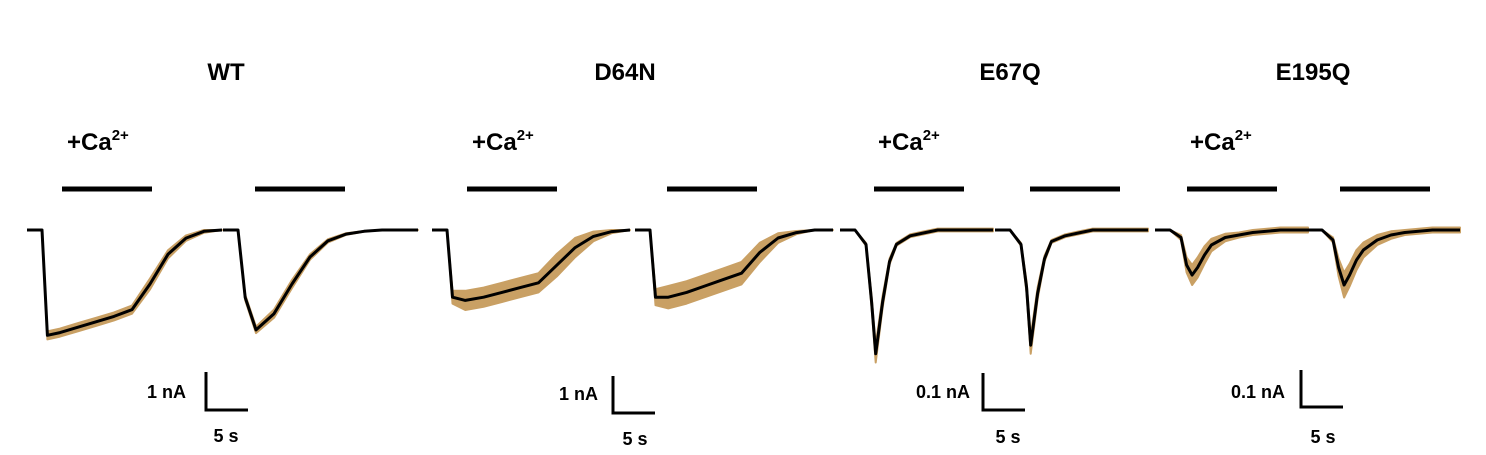  I want to click on panel-title-wt: WT, so click(226, 72).